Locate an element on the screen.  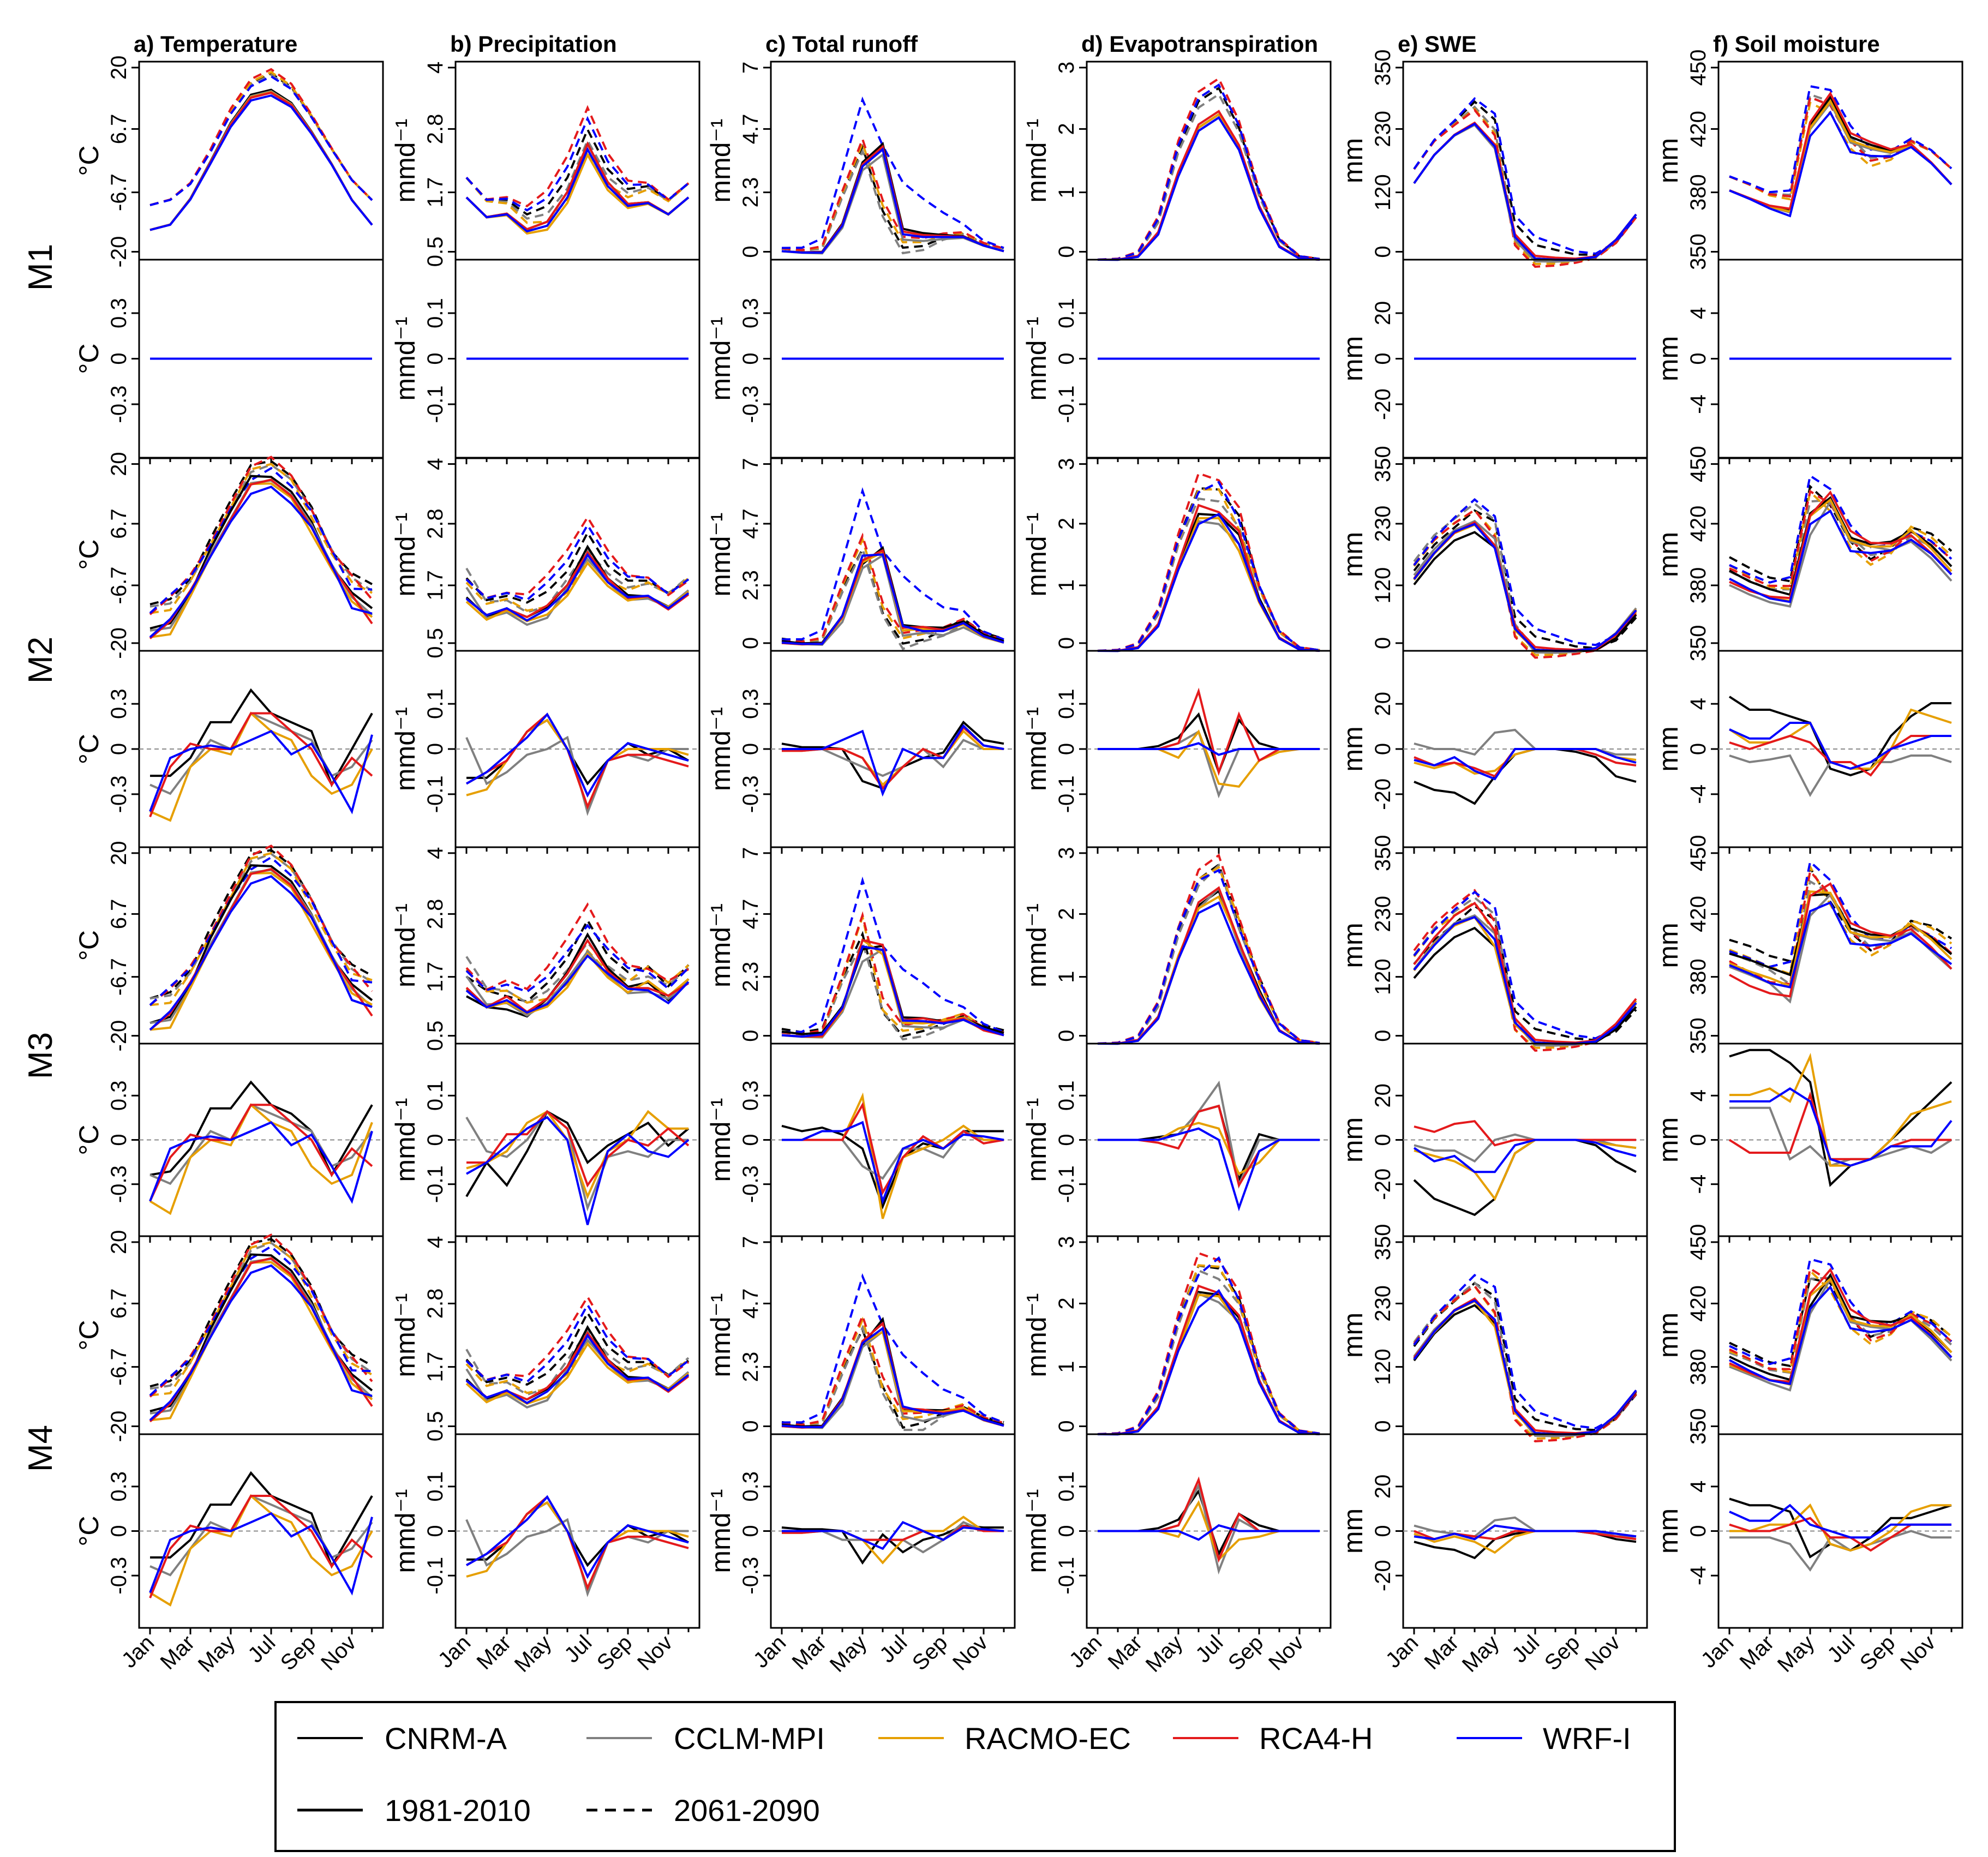
legend-label-cnrm-a: CNRM-A is located at coordinates (446, 1738).